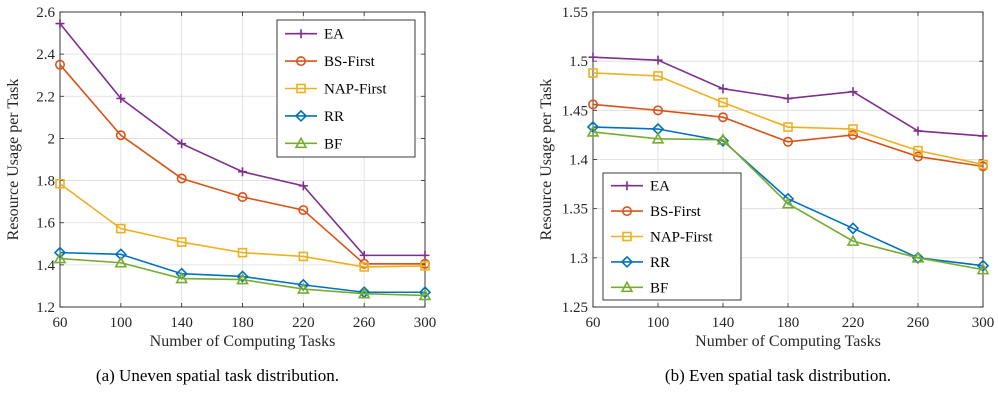 This screenshot has height=402, width=998. What do you see at coordinates (121, 323) in the screenshot?
I see `chart-a-x-tick-label: 100` at bounding box center [121, 323].